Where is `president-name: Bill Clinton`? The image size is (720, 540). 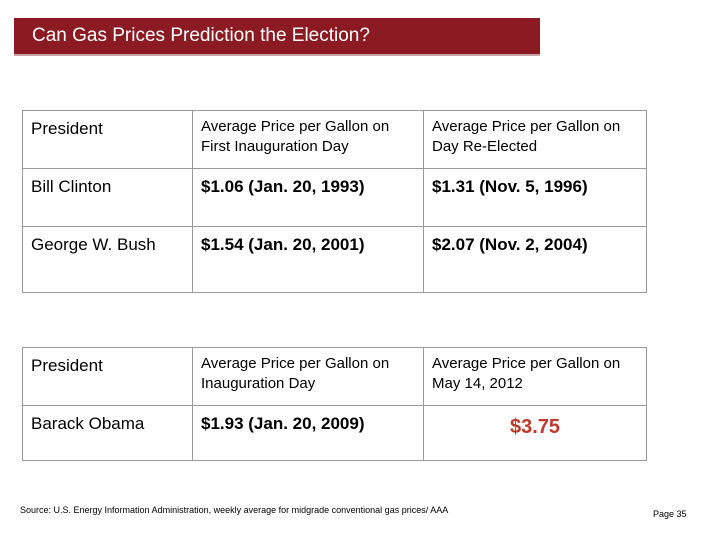
president-name: Bill Clinton is located at coordinates (107, 197).